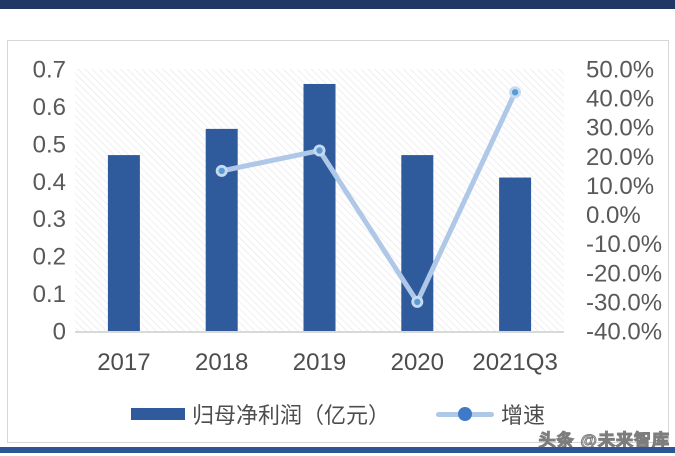 The height and width of the screenshot is (456, 675). I want to click on bar-series-swatch, so click(157, 414).